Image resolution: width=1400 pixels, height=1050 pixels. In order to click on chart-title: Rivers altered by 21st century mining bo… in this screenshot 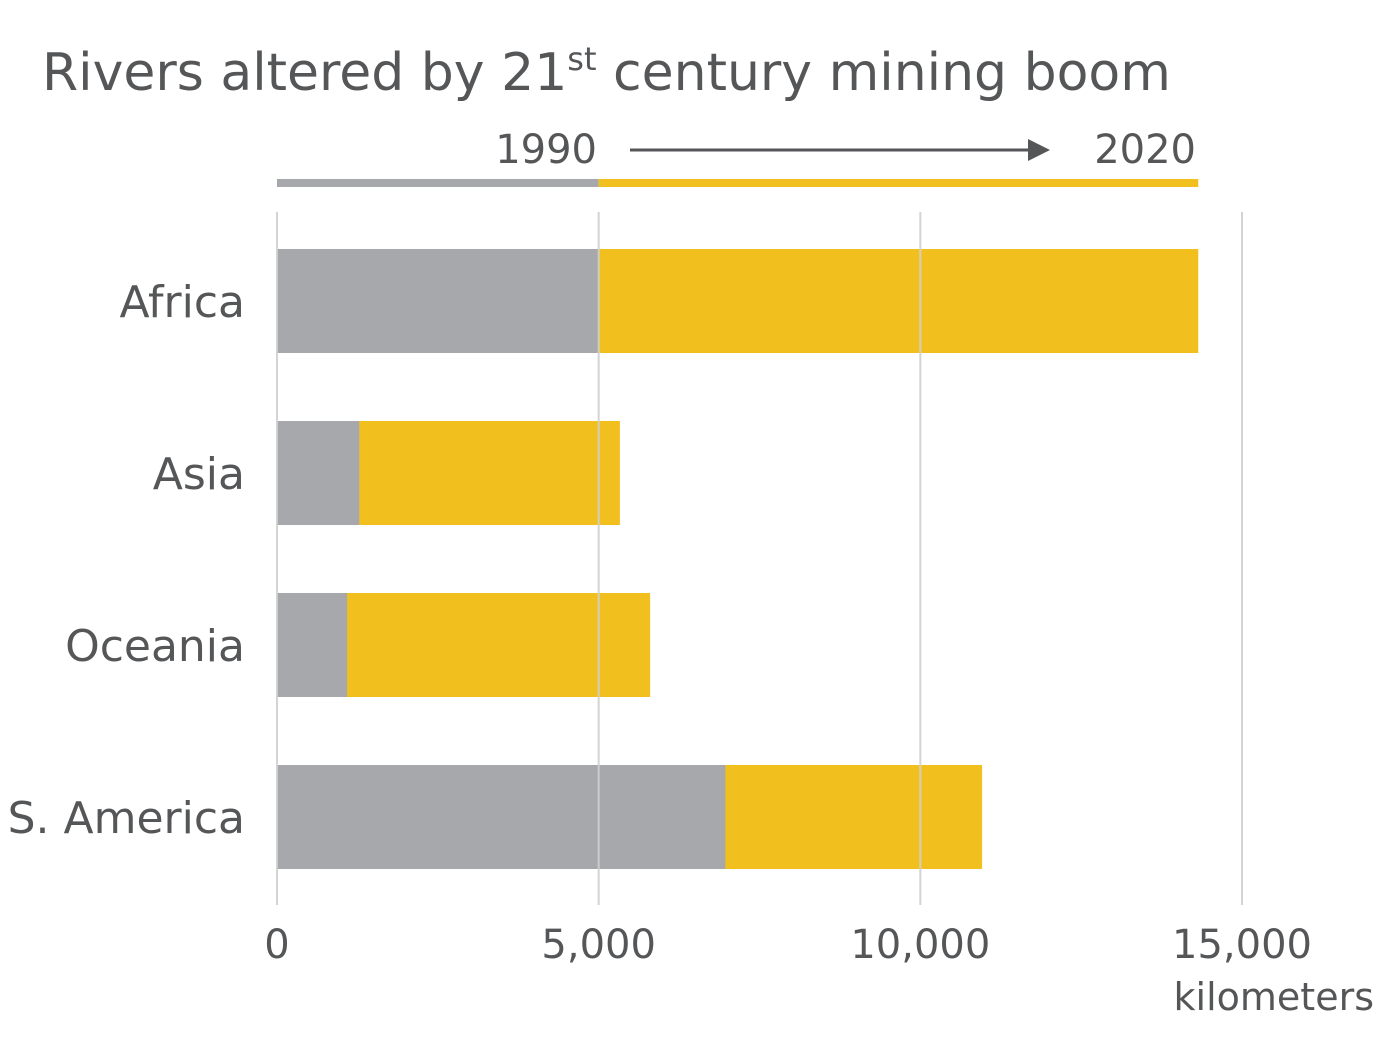, I will do `click(606, 71)`.